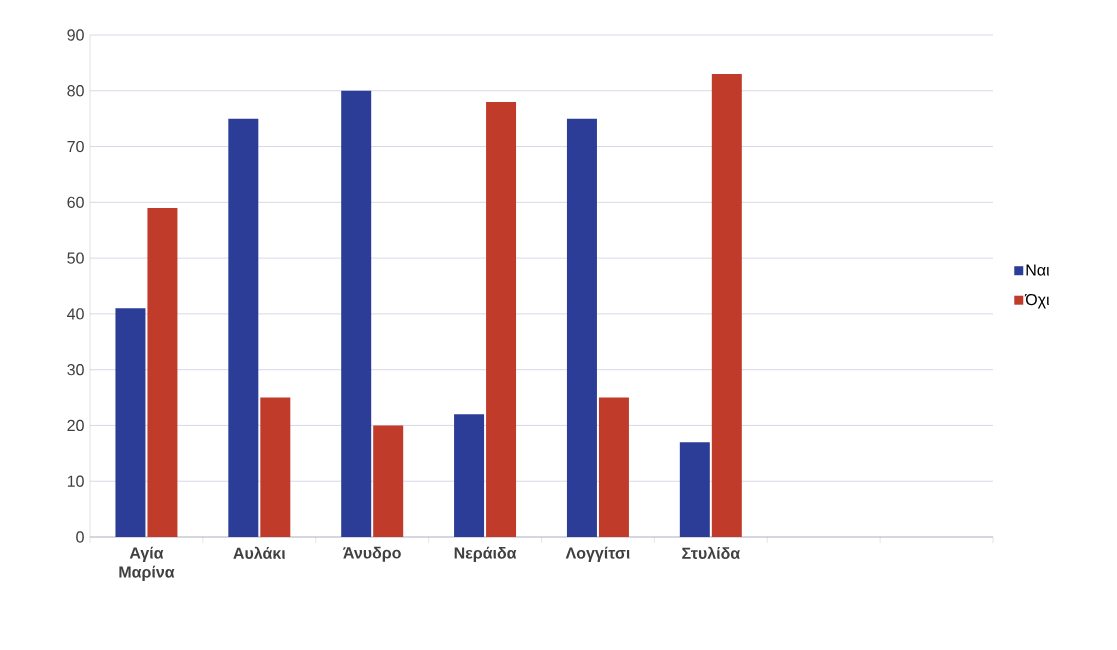  I want to click on legend-label: Ναι, so click(1038, 270).